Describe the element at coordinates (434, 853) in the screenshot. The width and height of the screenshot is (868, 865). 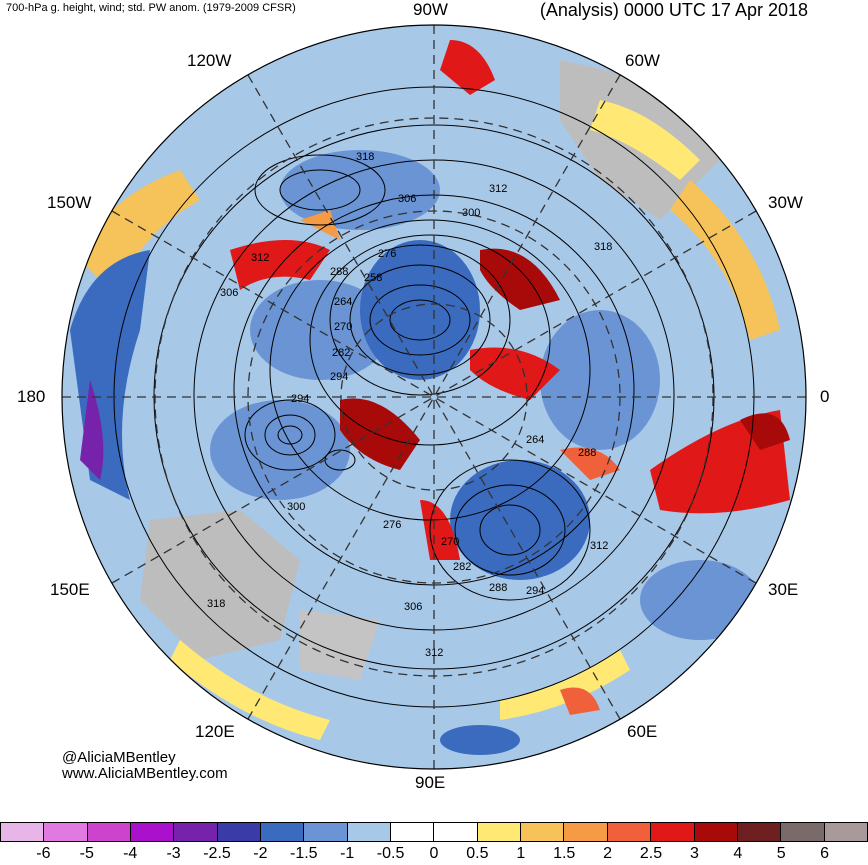
I see `colorbar-tick-label: 0` at that location.